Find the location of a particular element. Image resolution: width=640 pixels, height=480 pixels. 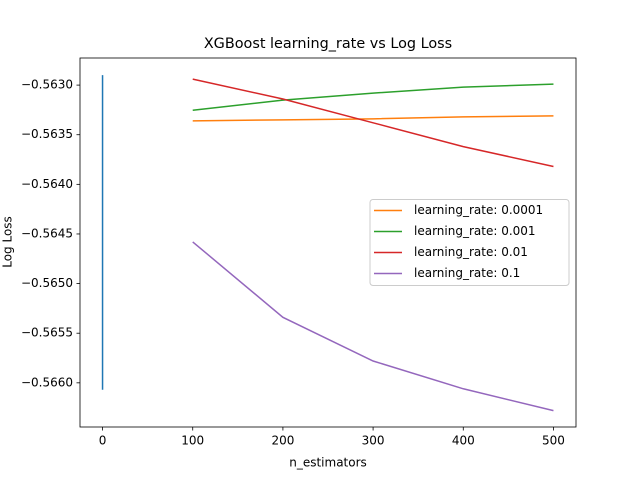

x-tick-label: 400 is located at coordinates (463, 441).